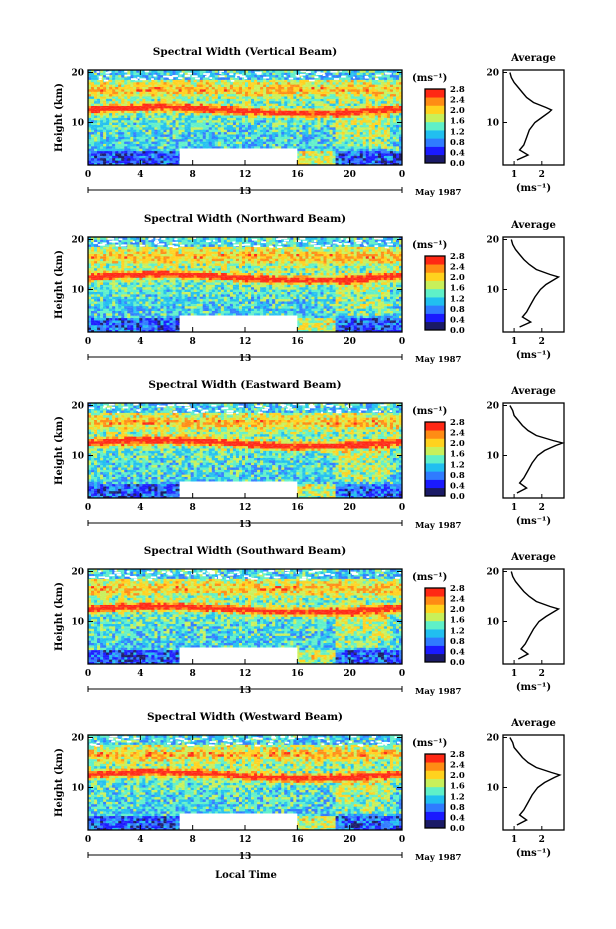  I want to click on x-tick-label: 8, so click(193, 175).